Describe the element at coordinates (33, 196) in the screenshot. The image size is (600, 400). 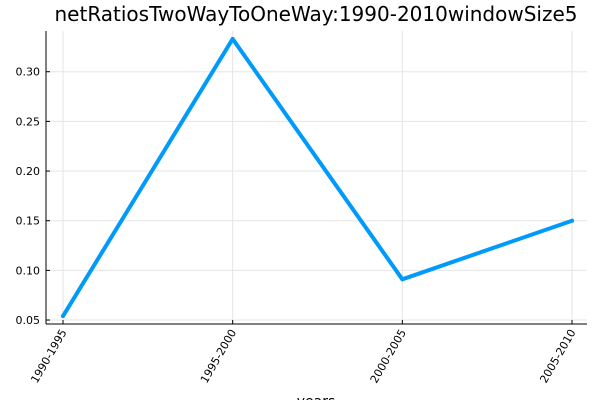
I see `y-axis-ticks: 0.05 0.10 0.15 0.20 0.25 0.30` at that location.